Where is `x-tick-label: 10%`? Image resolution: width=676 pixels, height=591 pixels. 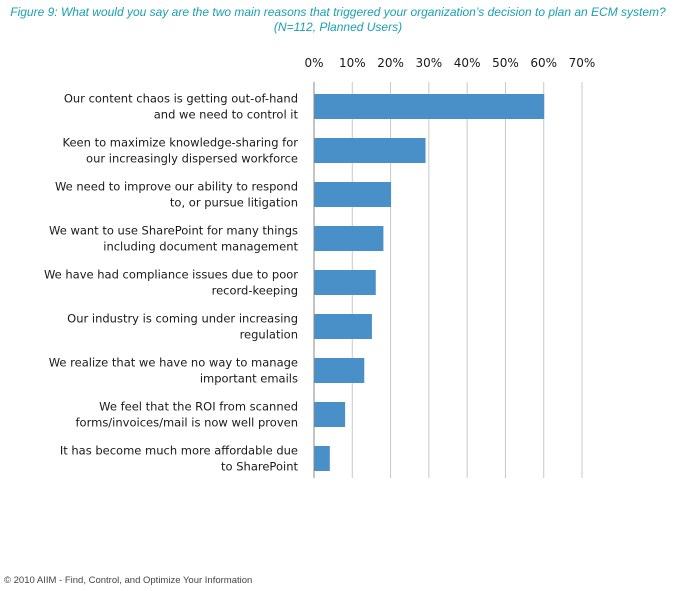 x-tick-label: 10% is located at coordinates (352, 63).